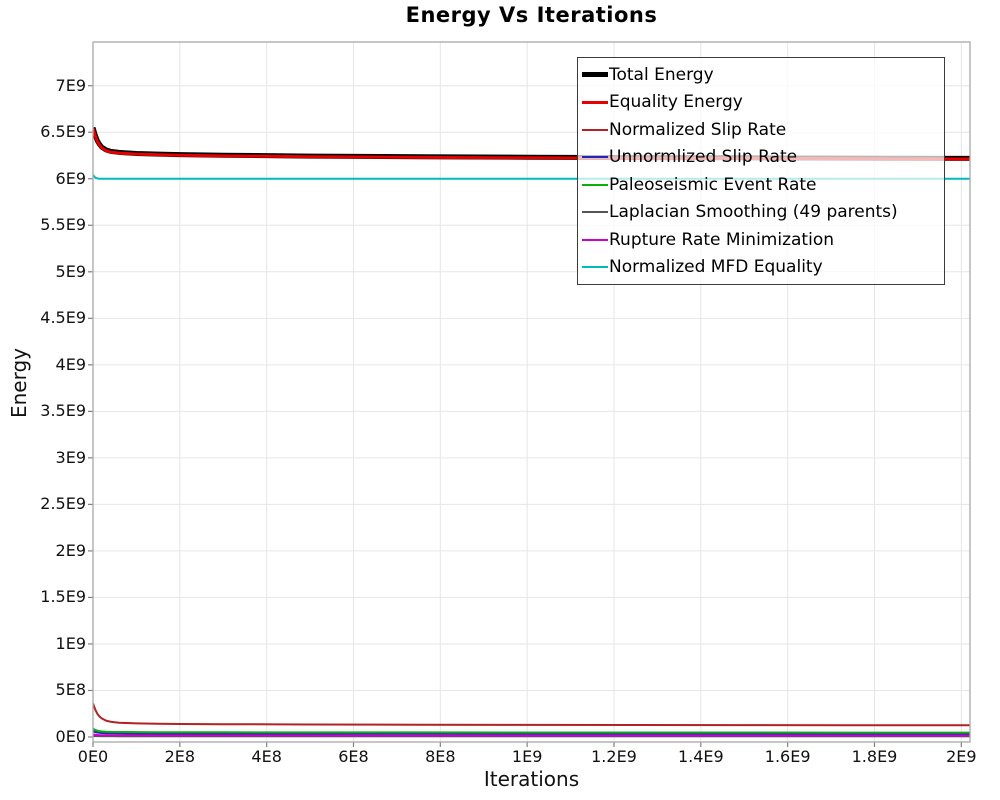 The image size is (1000, 800). Describe the element at coordinates (531, 15) in the screenshot. I see `chart-title: Energy Vs Iterations` at that location.